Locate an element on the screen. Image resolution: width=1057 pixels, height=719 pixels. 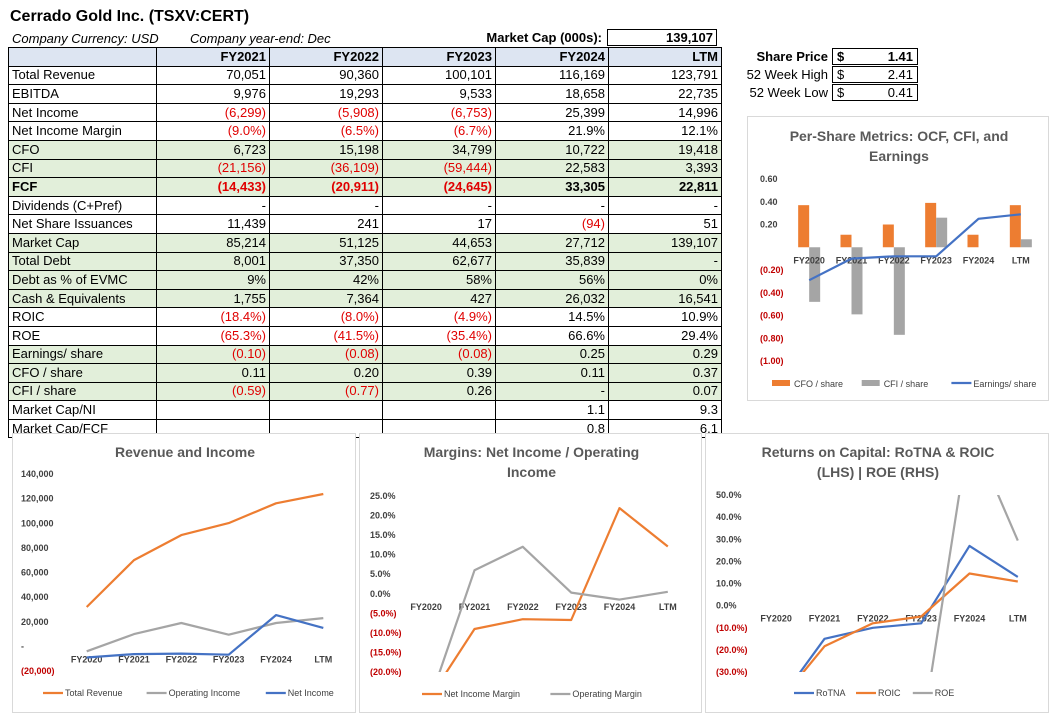
y-tick-label: (20.0%) is located at coordinates (386, 672).